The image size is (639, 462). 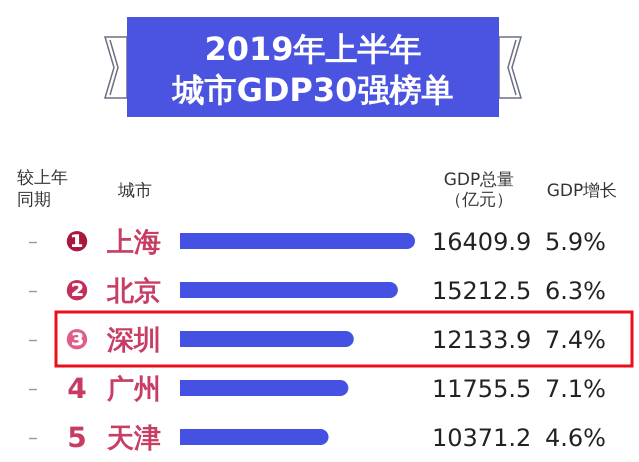 I want to click on y-tick-label: 天津, so click(x=133, y=438).